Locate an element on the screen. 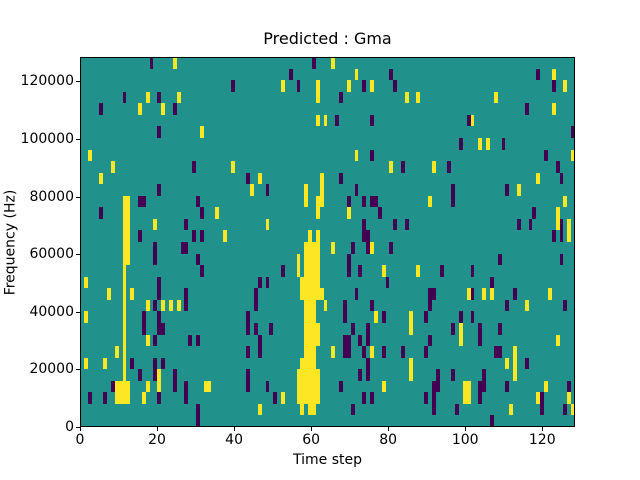 This screenshot has width=640, height=480. plot-title: Predicted : Gma is located at coordinates (327, 38).